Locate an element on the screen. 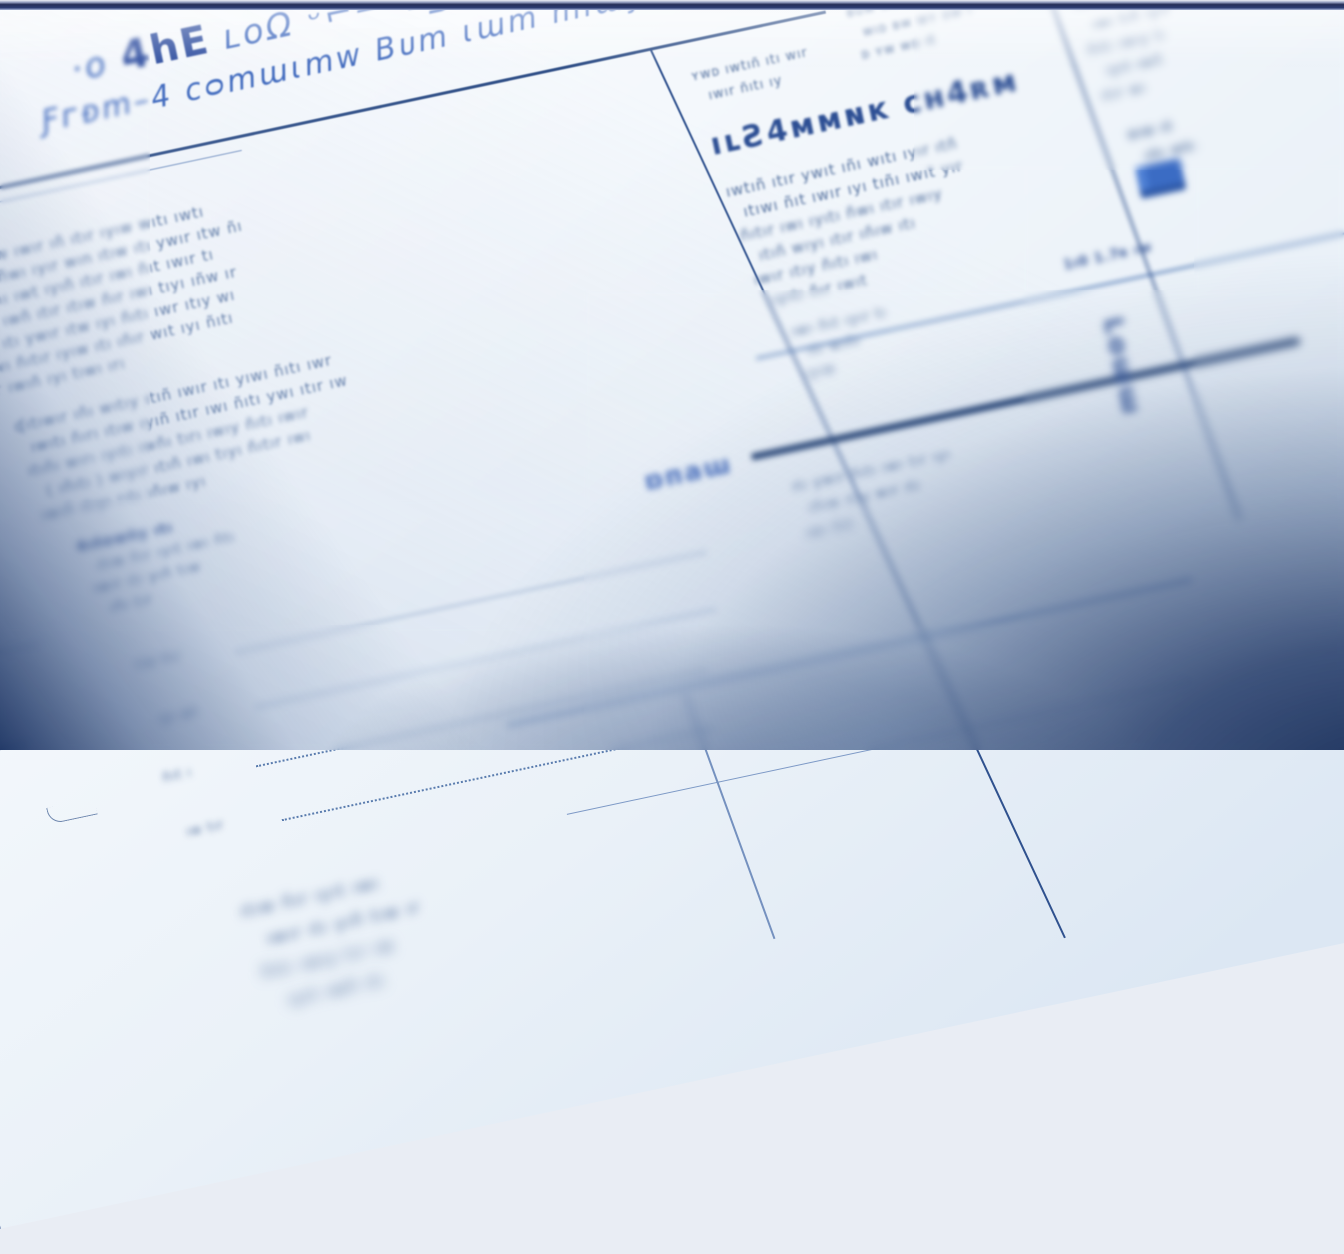 The image size is (1344, 1254). top-navy-edge-bar is located at coordinates (672, 5).